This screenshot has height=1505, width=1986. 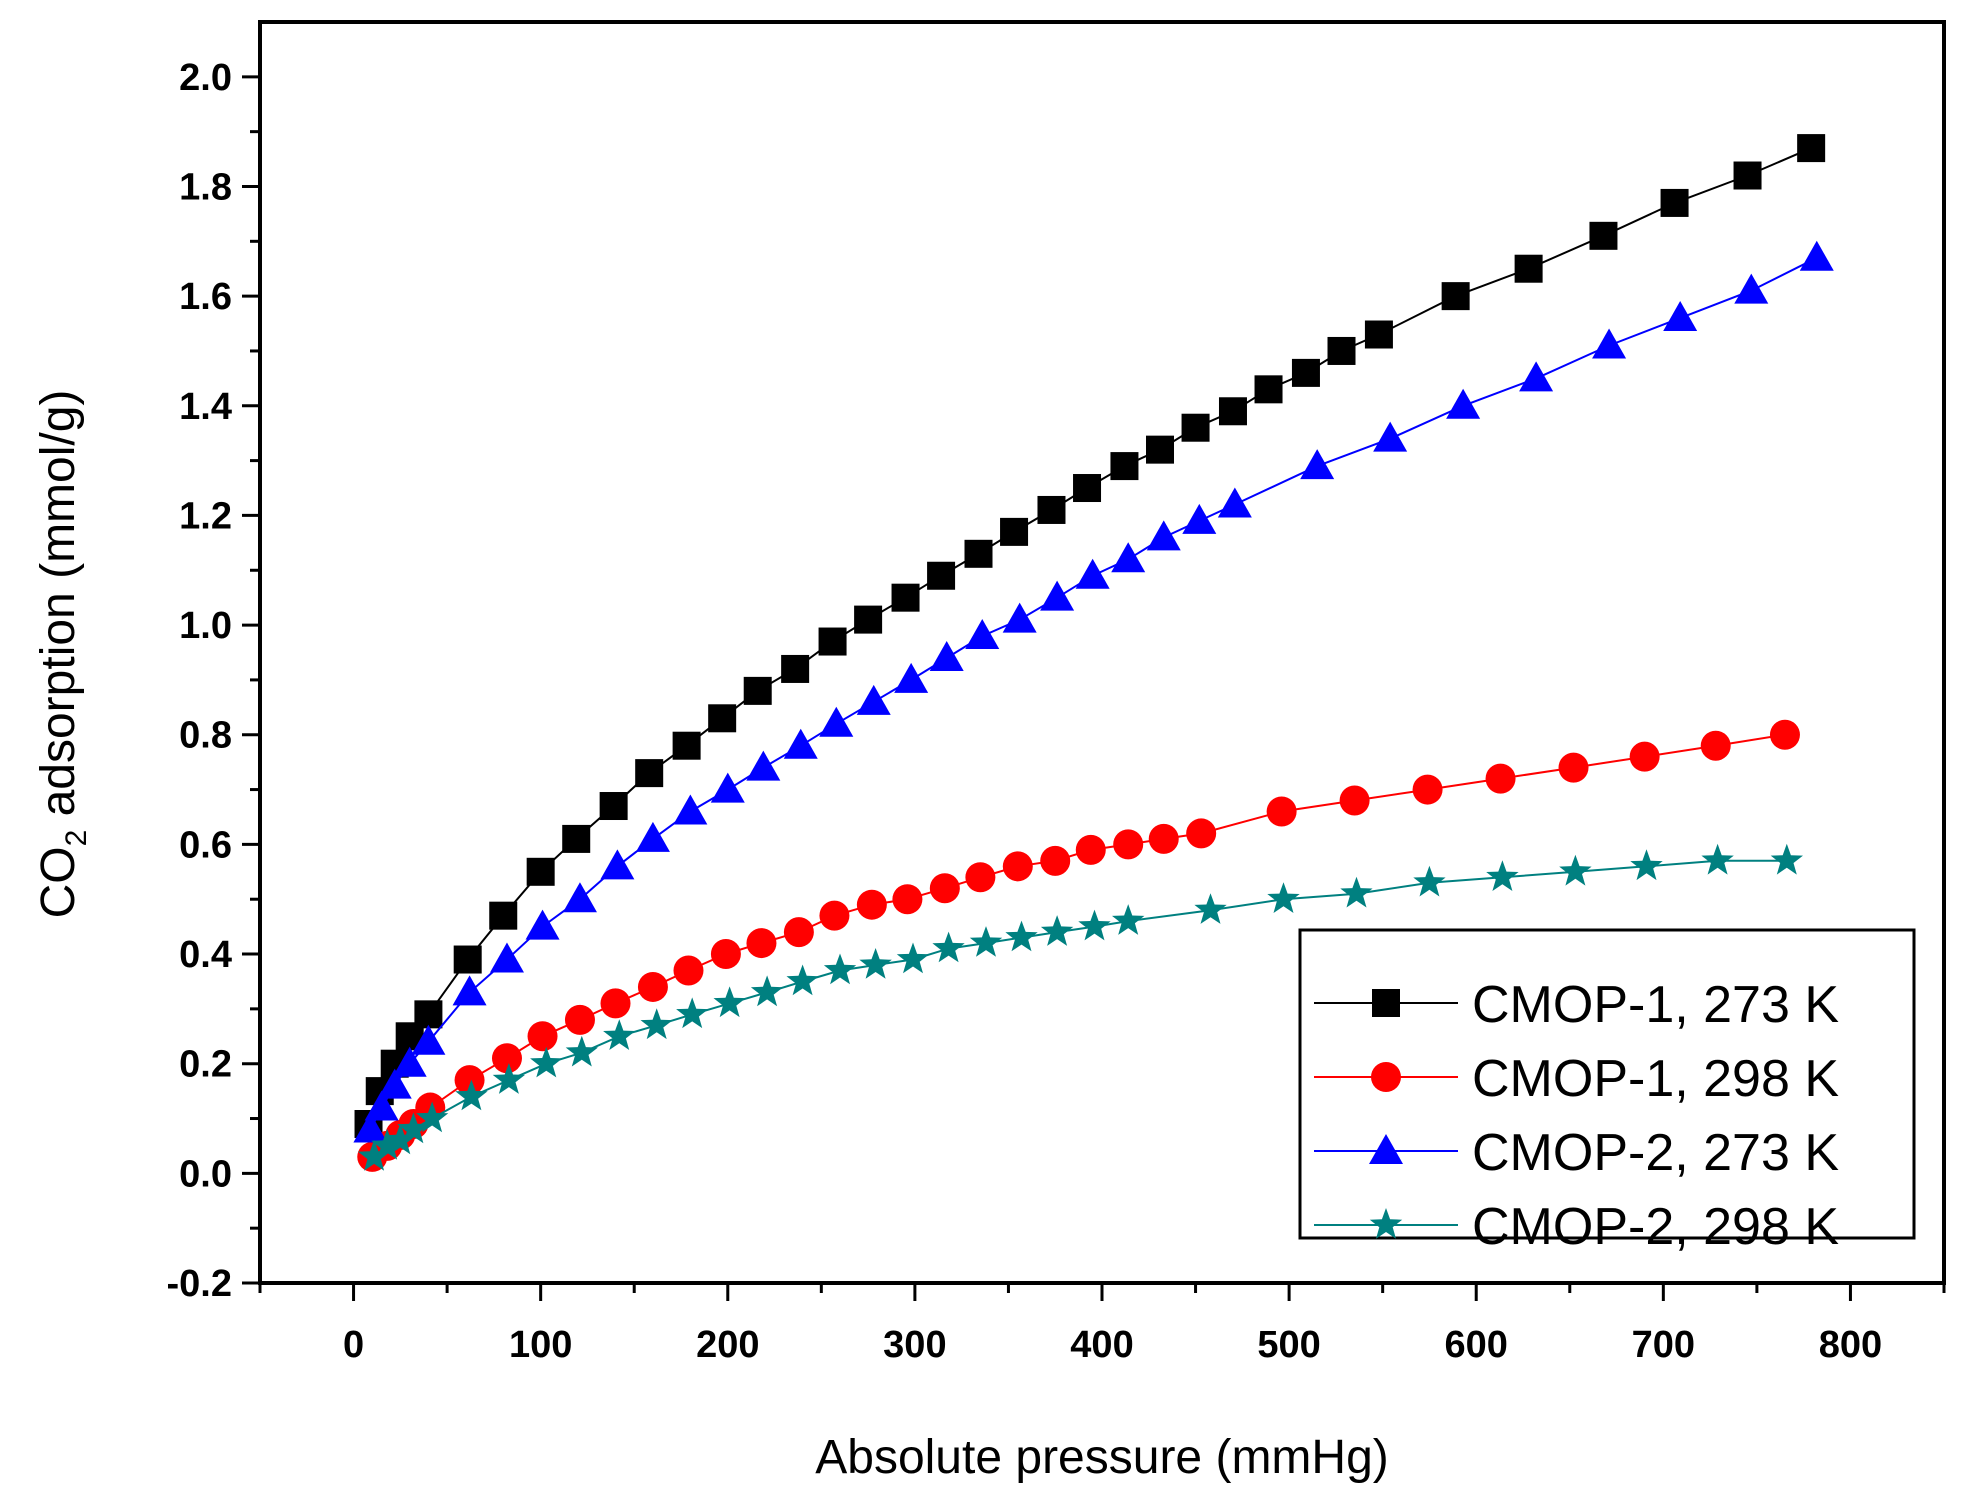 I want to click on y-tick-label: -0.2, so click(x=199, y=1284).